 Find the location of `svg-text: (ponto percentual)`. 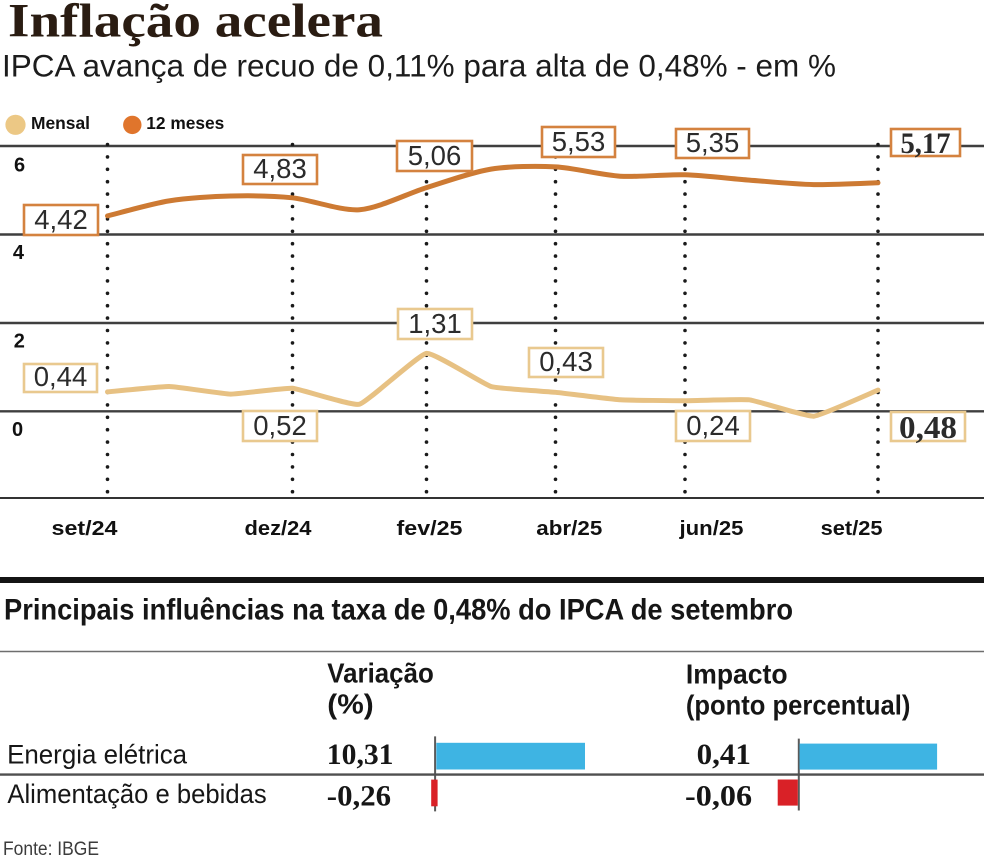

svg-text: (ponto percentual) is located at coordinates (798, 705).